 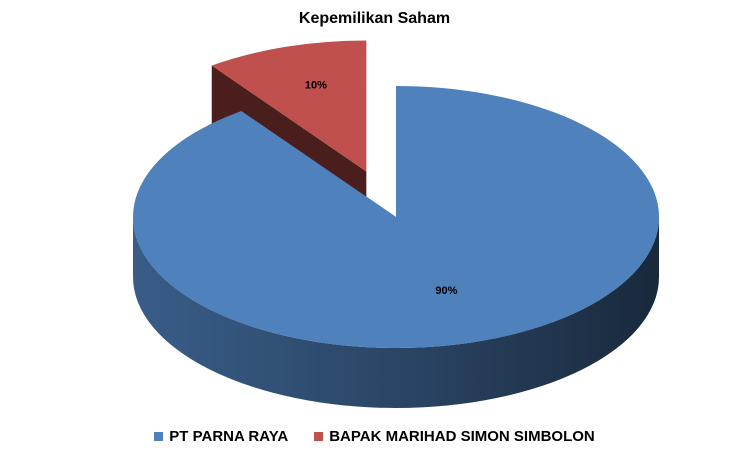 I want to click on legend-item-0: PT PARNA RAYA, so click(x=221, y=436).